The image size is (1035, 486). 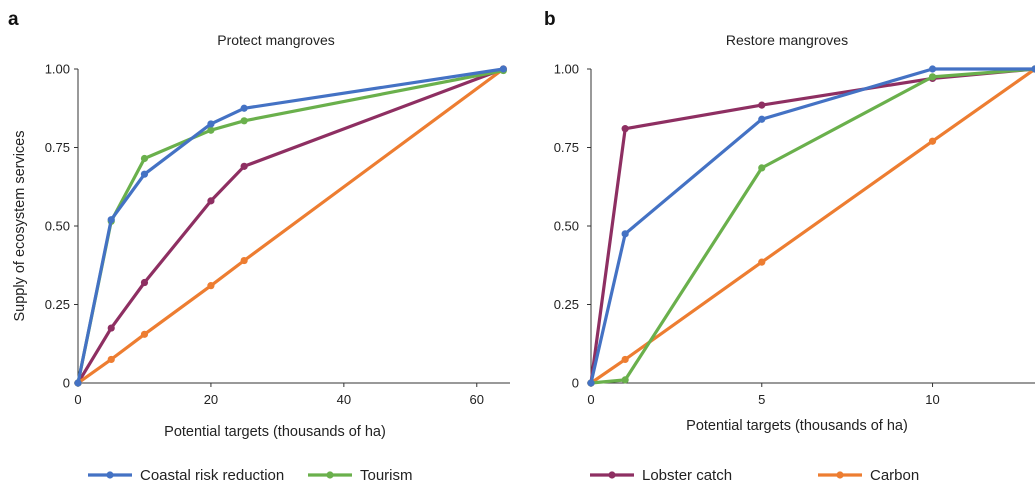 What do you see at coordinates (211, 399) in the screenshot?
I see `x-tick-label: 20` at bounding box center [211, 399].